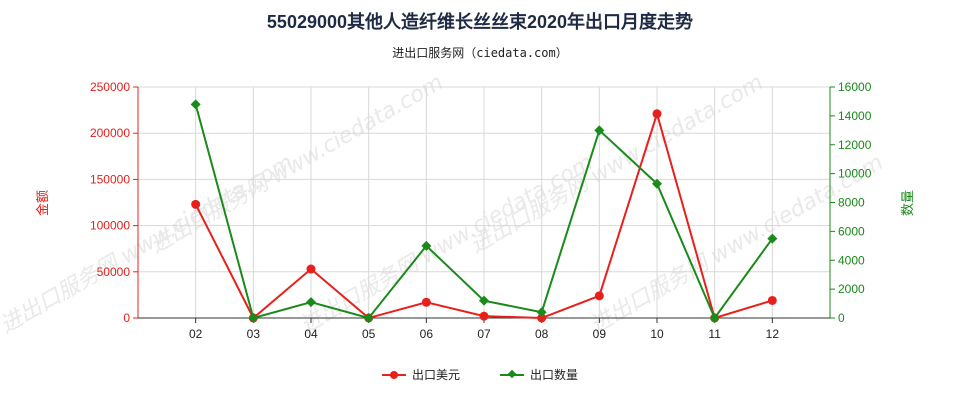 Image resolution: width=960 pixels, height=400 pixels. I want to click on x-tick-label: 05, so click(369, 334).